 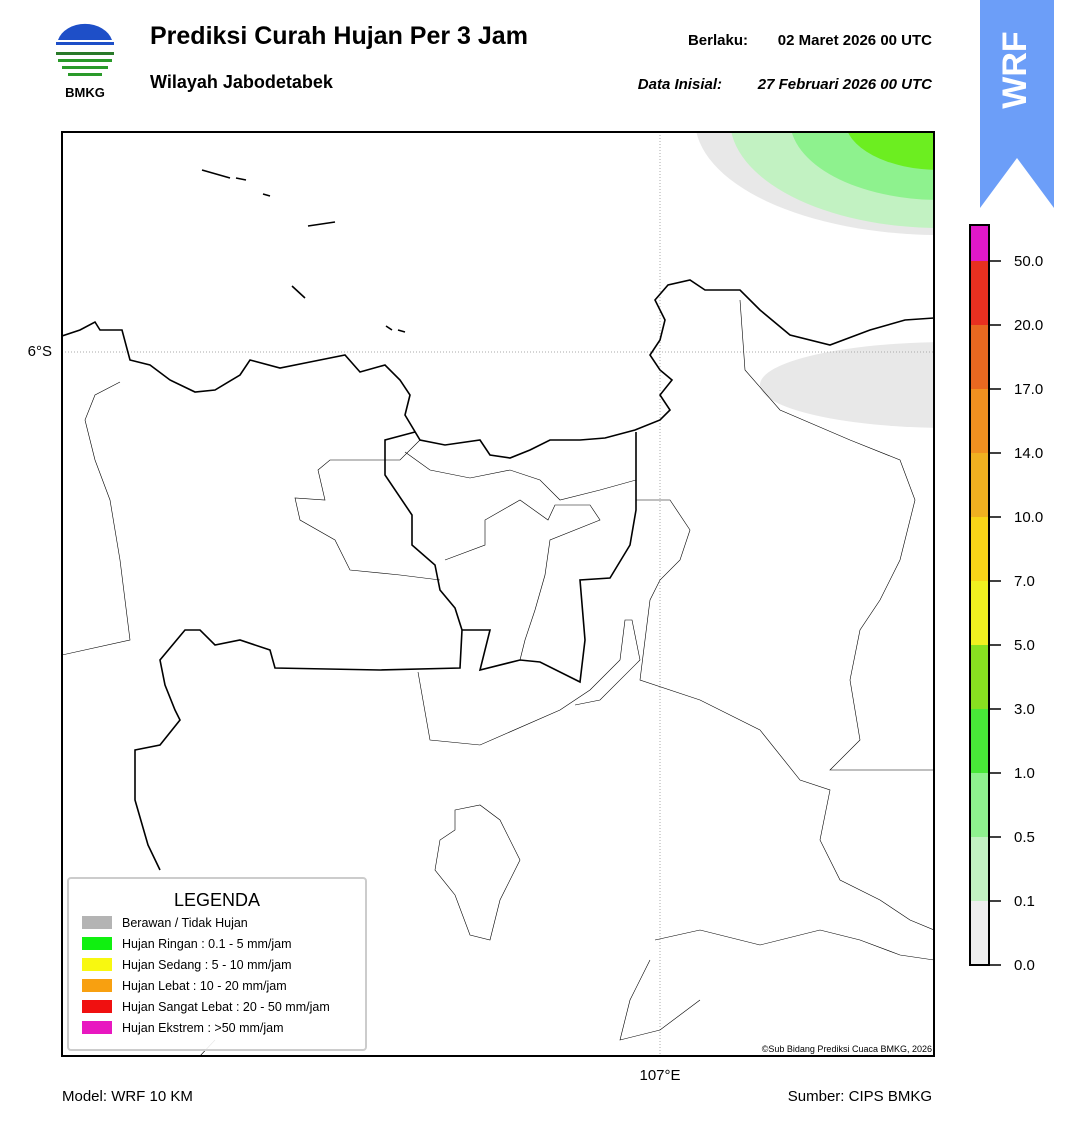 I want to click on colorbar-tick-label: 3.0, so click(x=1024, y=709).